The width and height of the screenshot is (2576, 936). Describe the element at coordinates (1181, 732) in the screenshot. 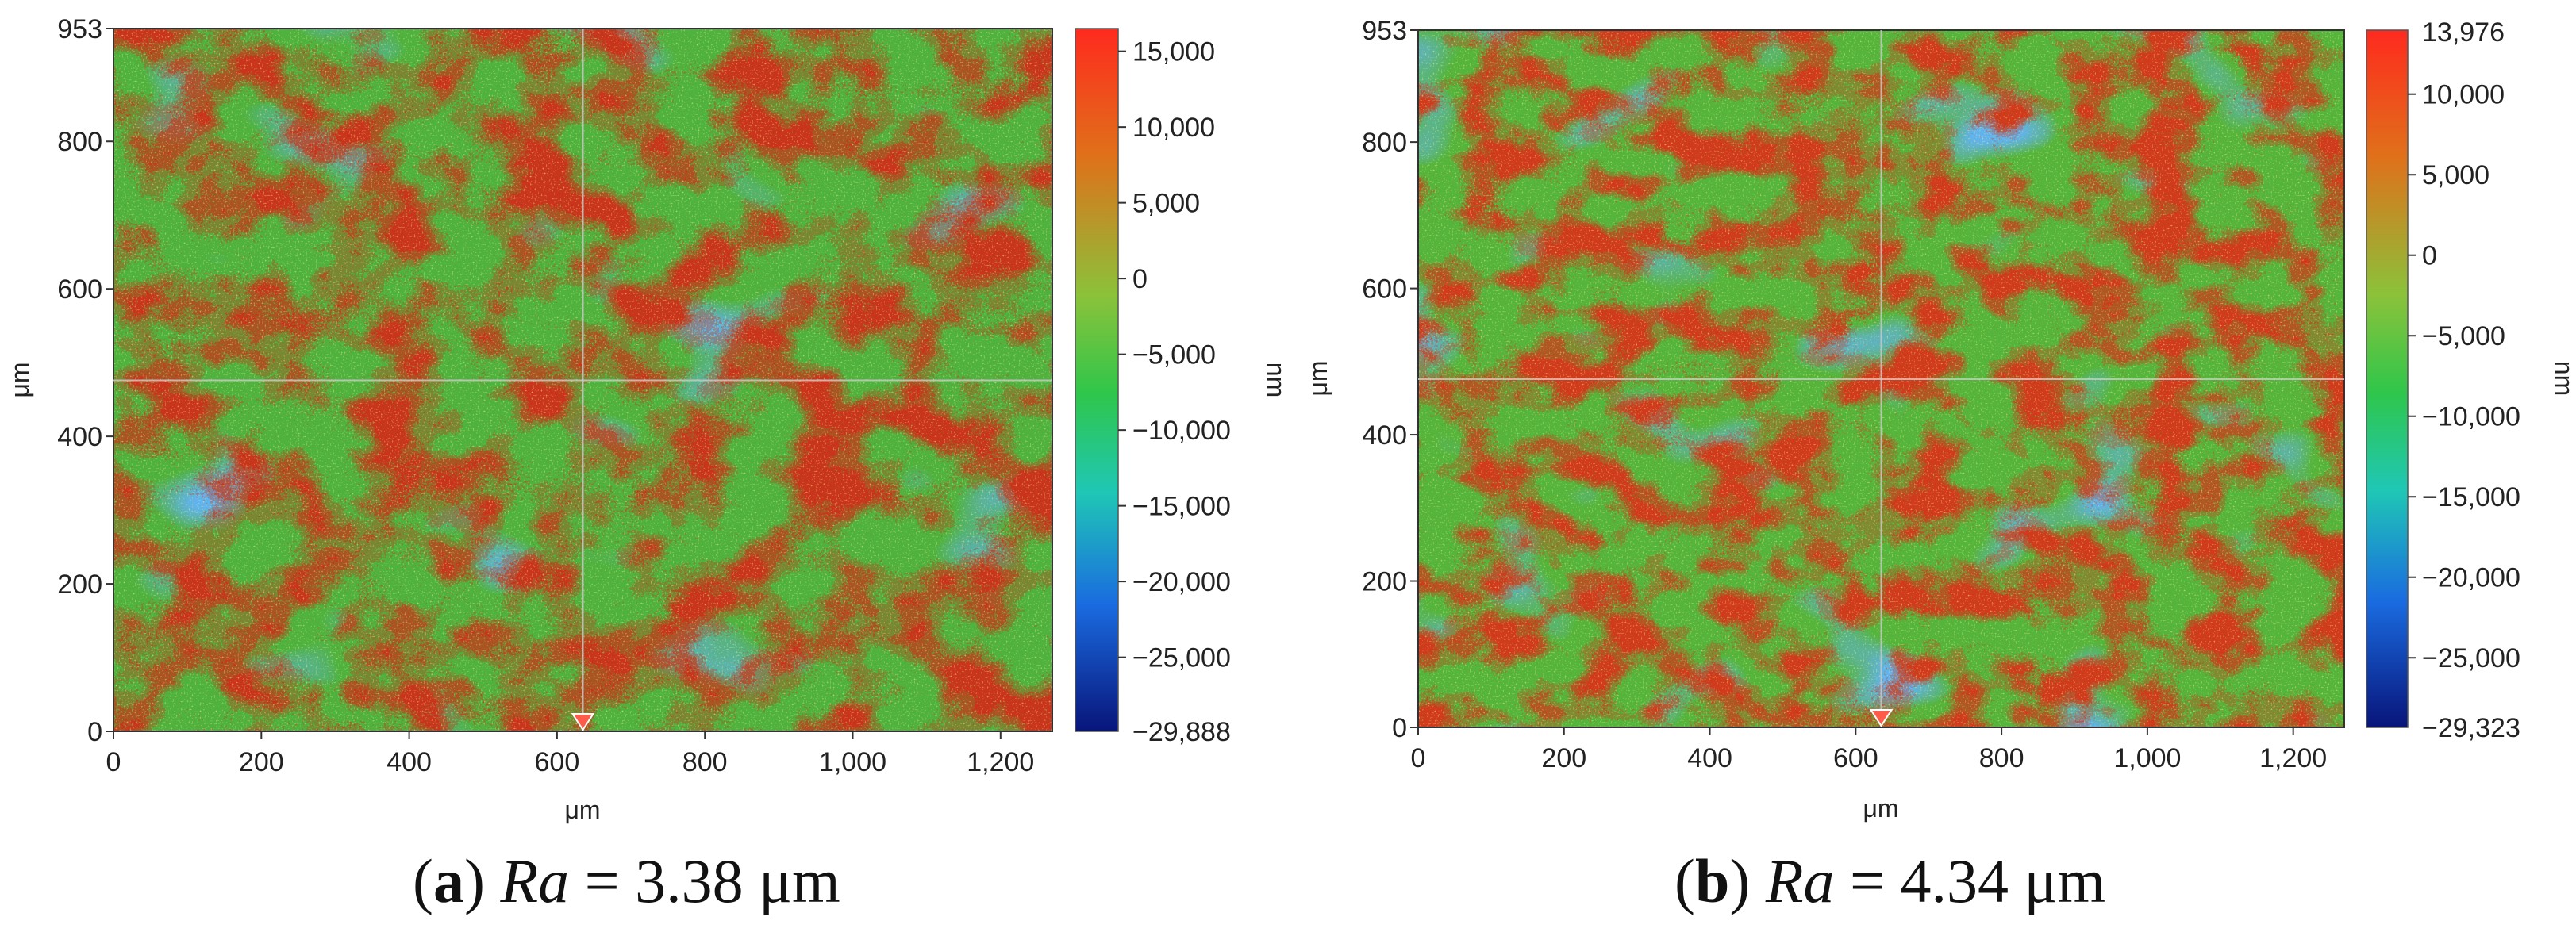

I see `colorbar-min-label: −29,888` at that location.